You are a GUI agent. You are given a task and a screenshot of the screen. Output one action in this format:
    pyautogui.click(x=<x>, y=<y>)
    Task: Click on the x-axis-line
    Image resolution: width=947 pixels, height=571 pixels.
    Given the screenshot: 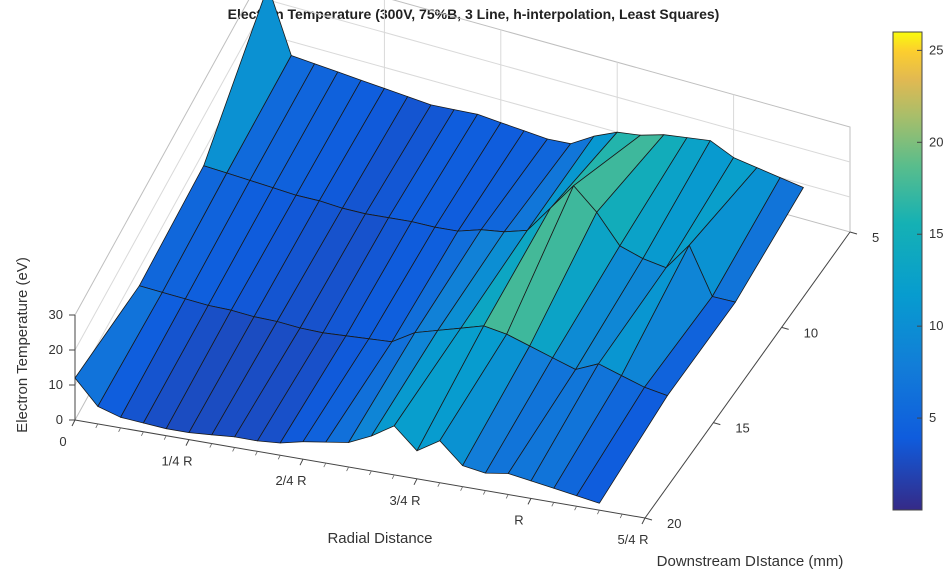 What is the action you would take?
    pyautogui.click(x=360, y=469)
    